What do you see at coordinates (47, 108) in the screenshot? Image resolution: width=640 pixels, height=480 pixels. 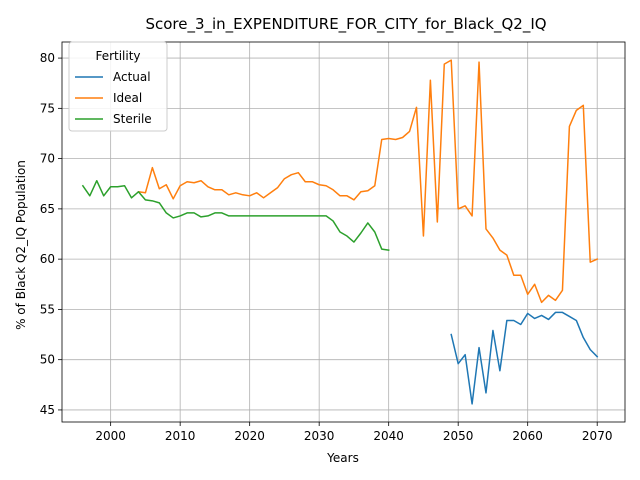 I see `y-tick-label: 75` at bounding box center [47, 108].